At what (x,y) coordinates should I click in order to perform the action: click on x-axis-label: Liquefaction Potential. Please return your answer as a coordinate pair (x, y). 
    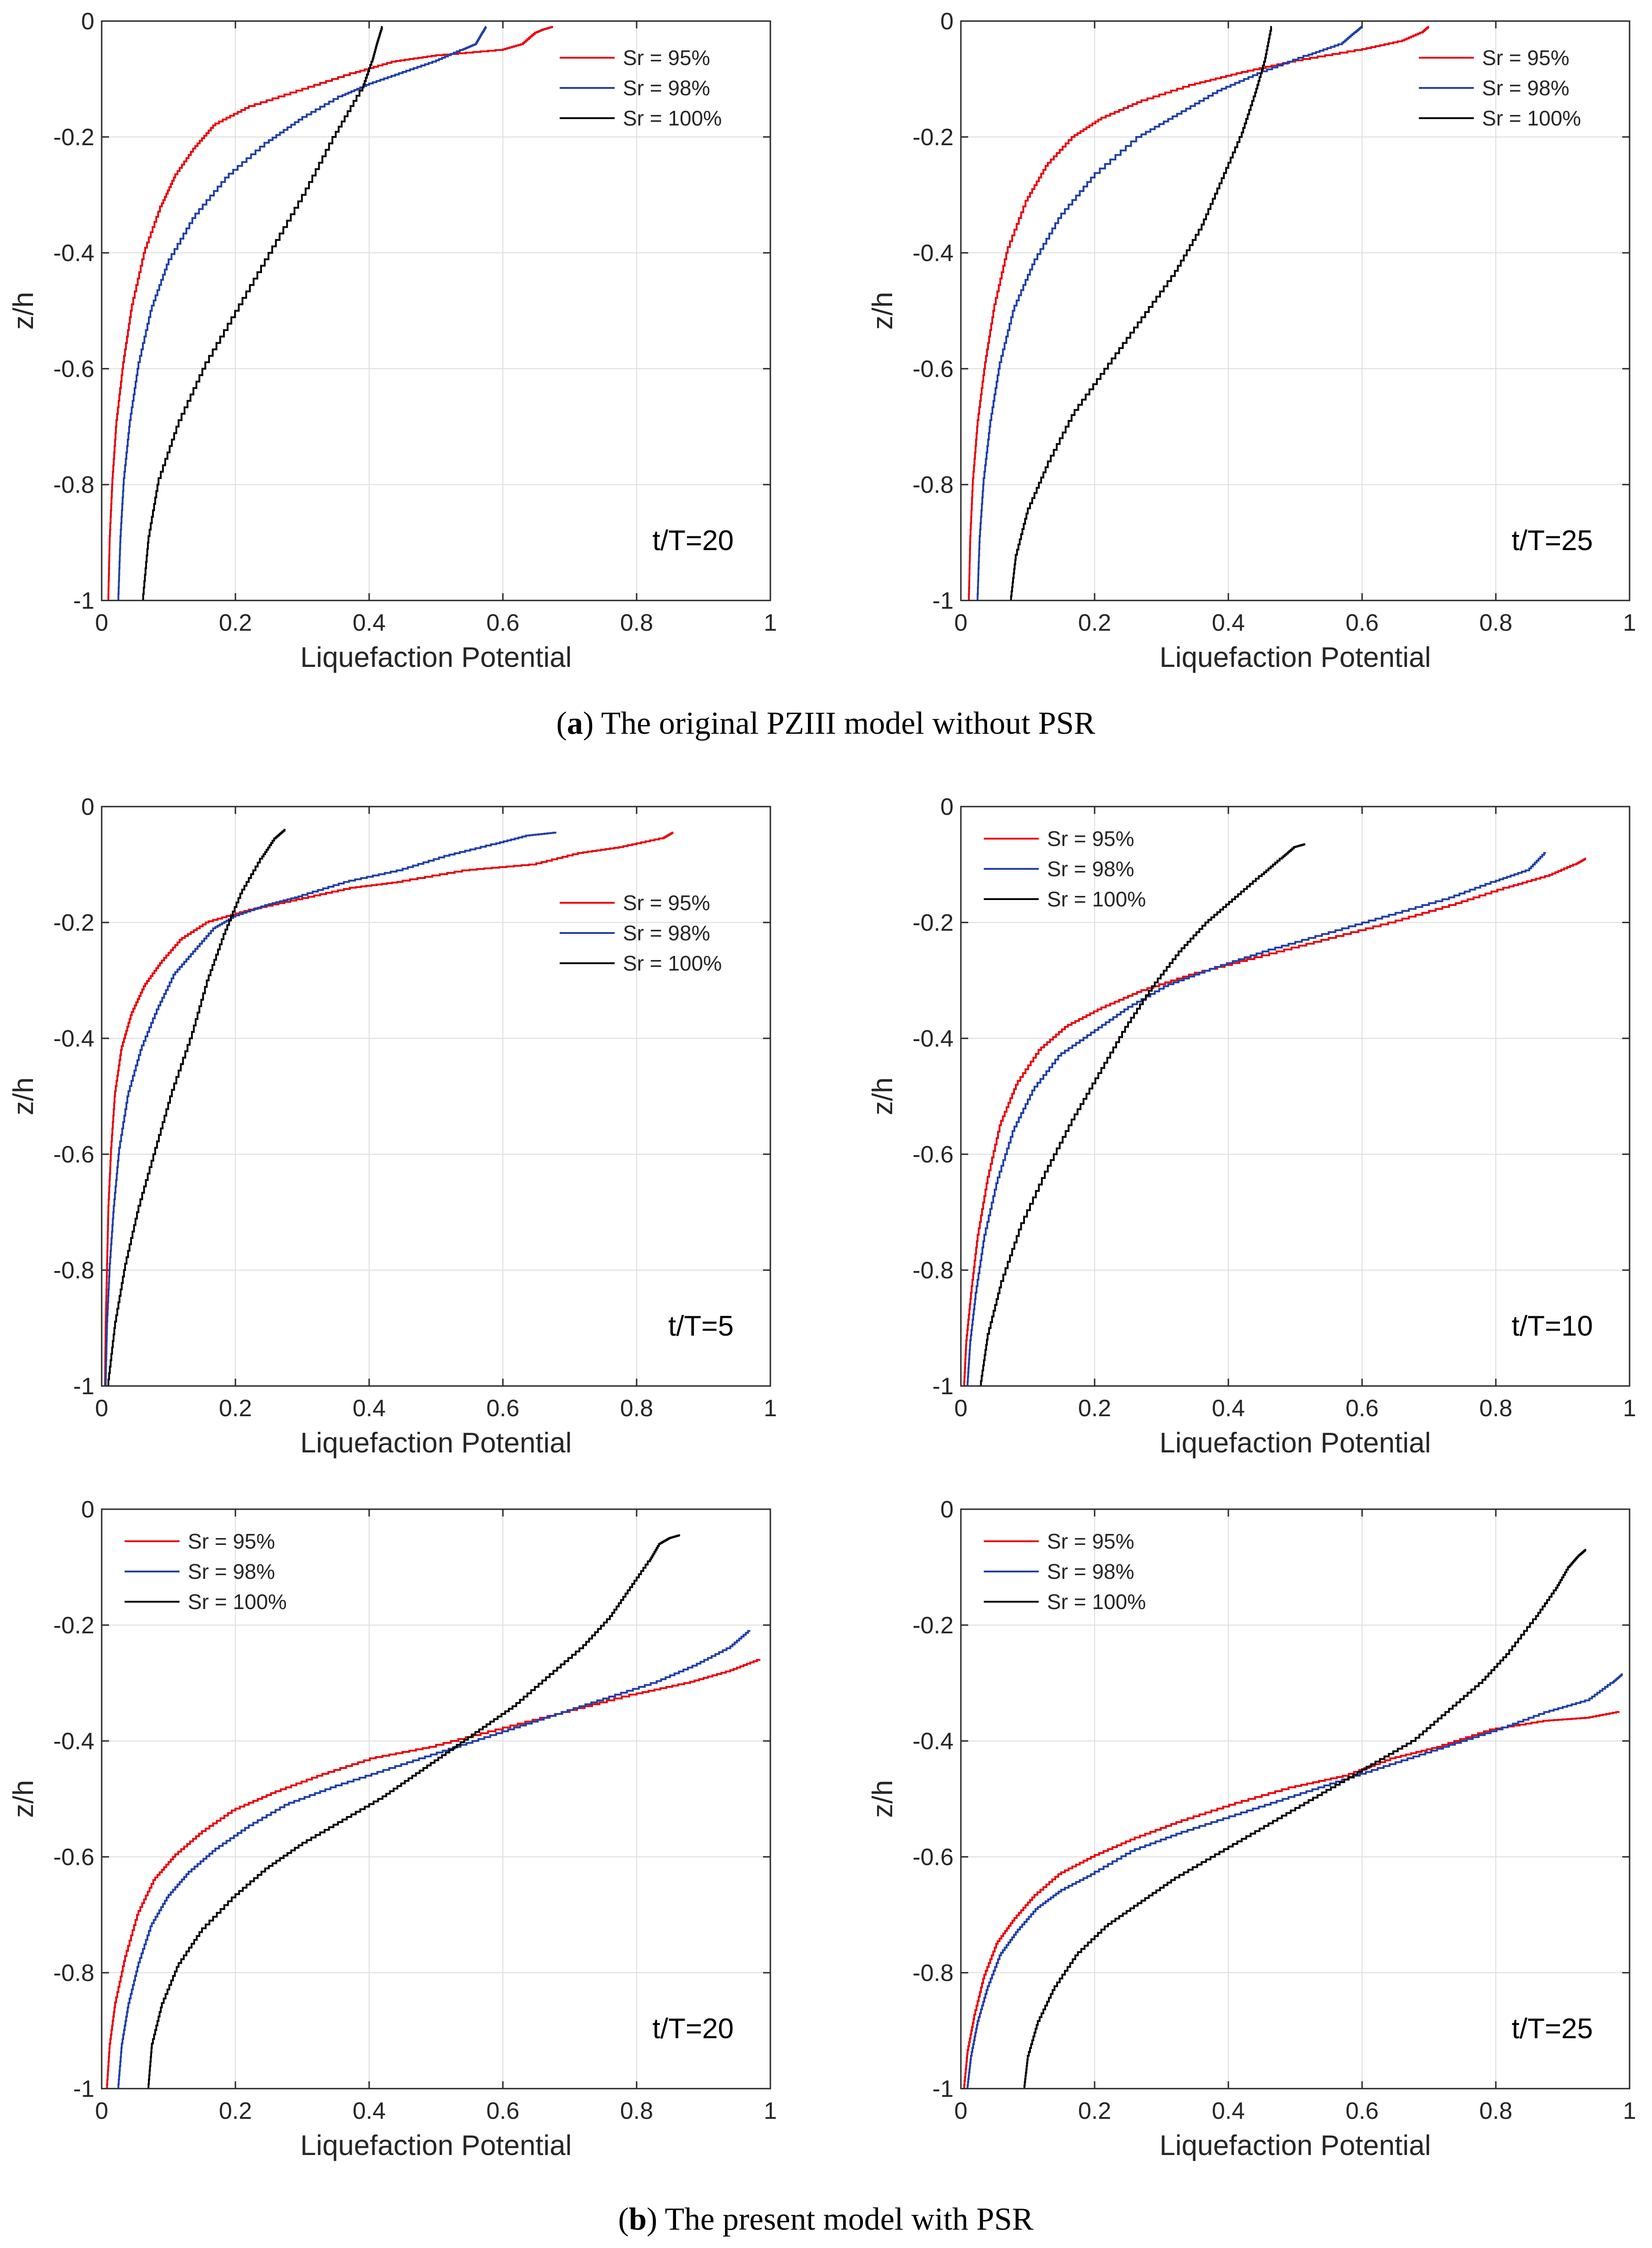
    Looking at the image, I should click on (1295, 1443).